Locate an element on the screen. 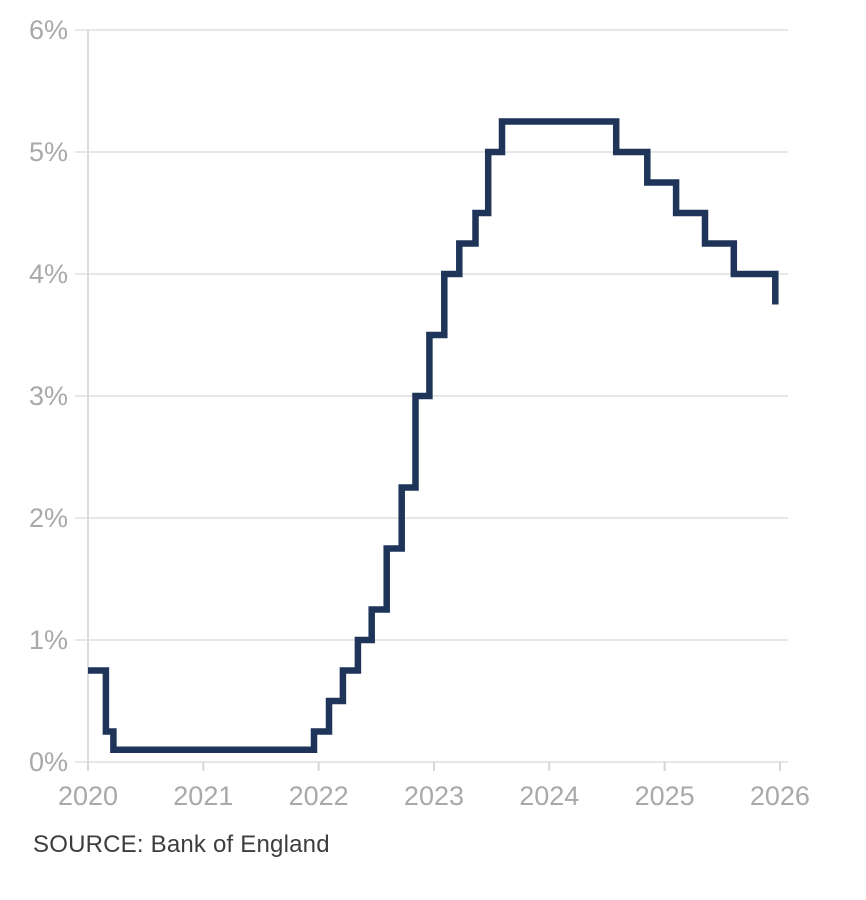 The image size is (866, 900). y-axis-tick-labels: 0% 1% 2% 3% 4% 5% 6% is located at coordinates (48, 396).